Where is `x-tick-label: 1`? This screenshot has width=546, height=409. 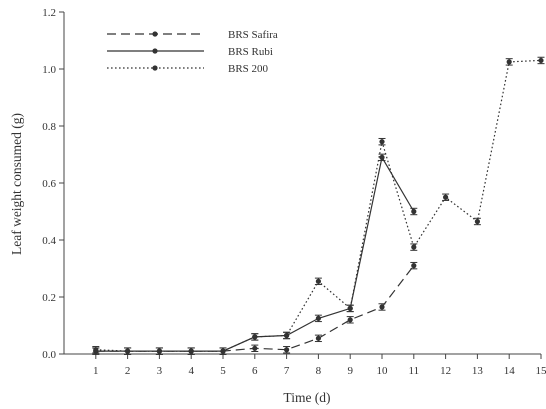
x-tick-label: 1 is located at coordinates (96, 371).